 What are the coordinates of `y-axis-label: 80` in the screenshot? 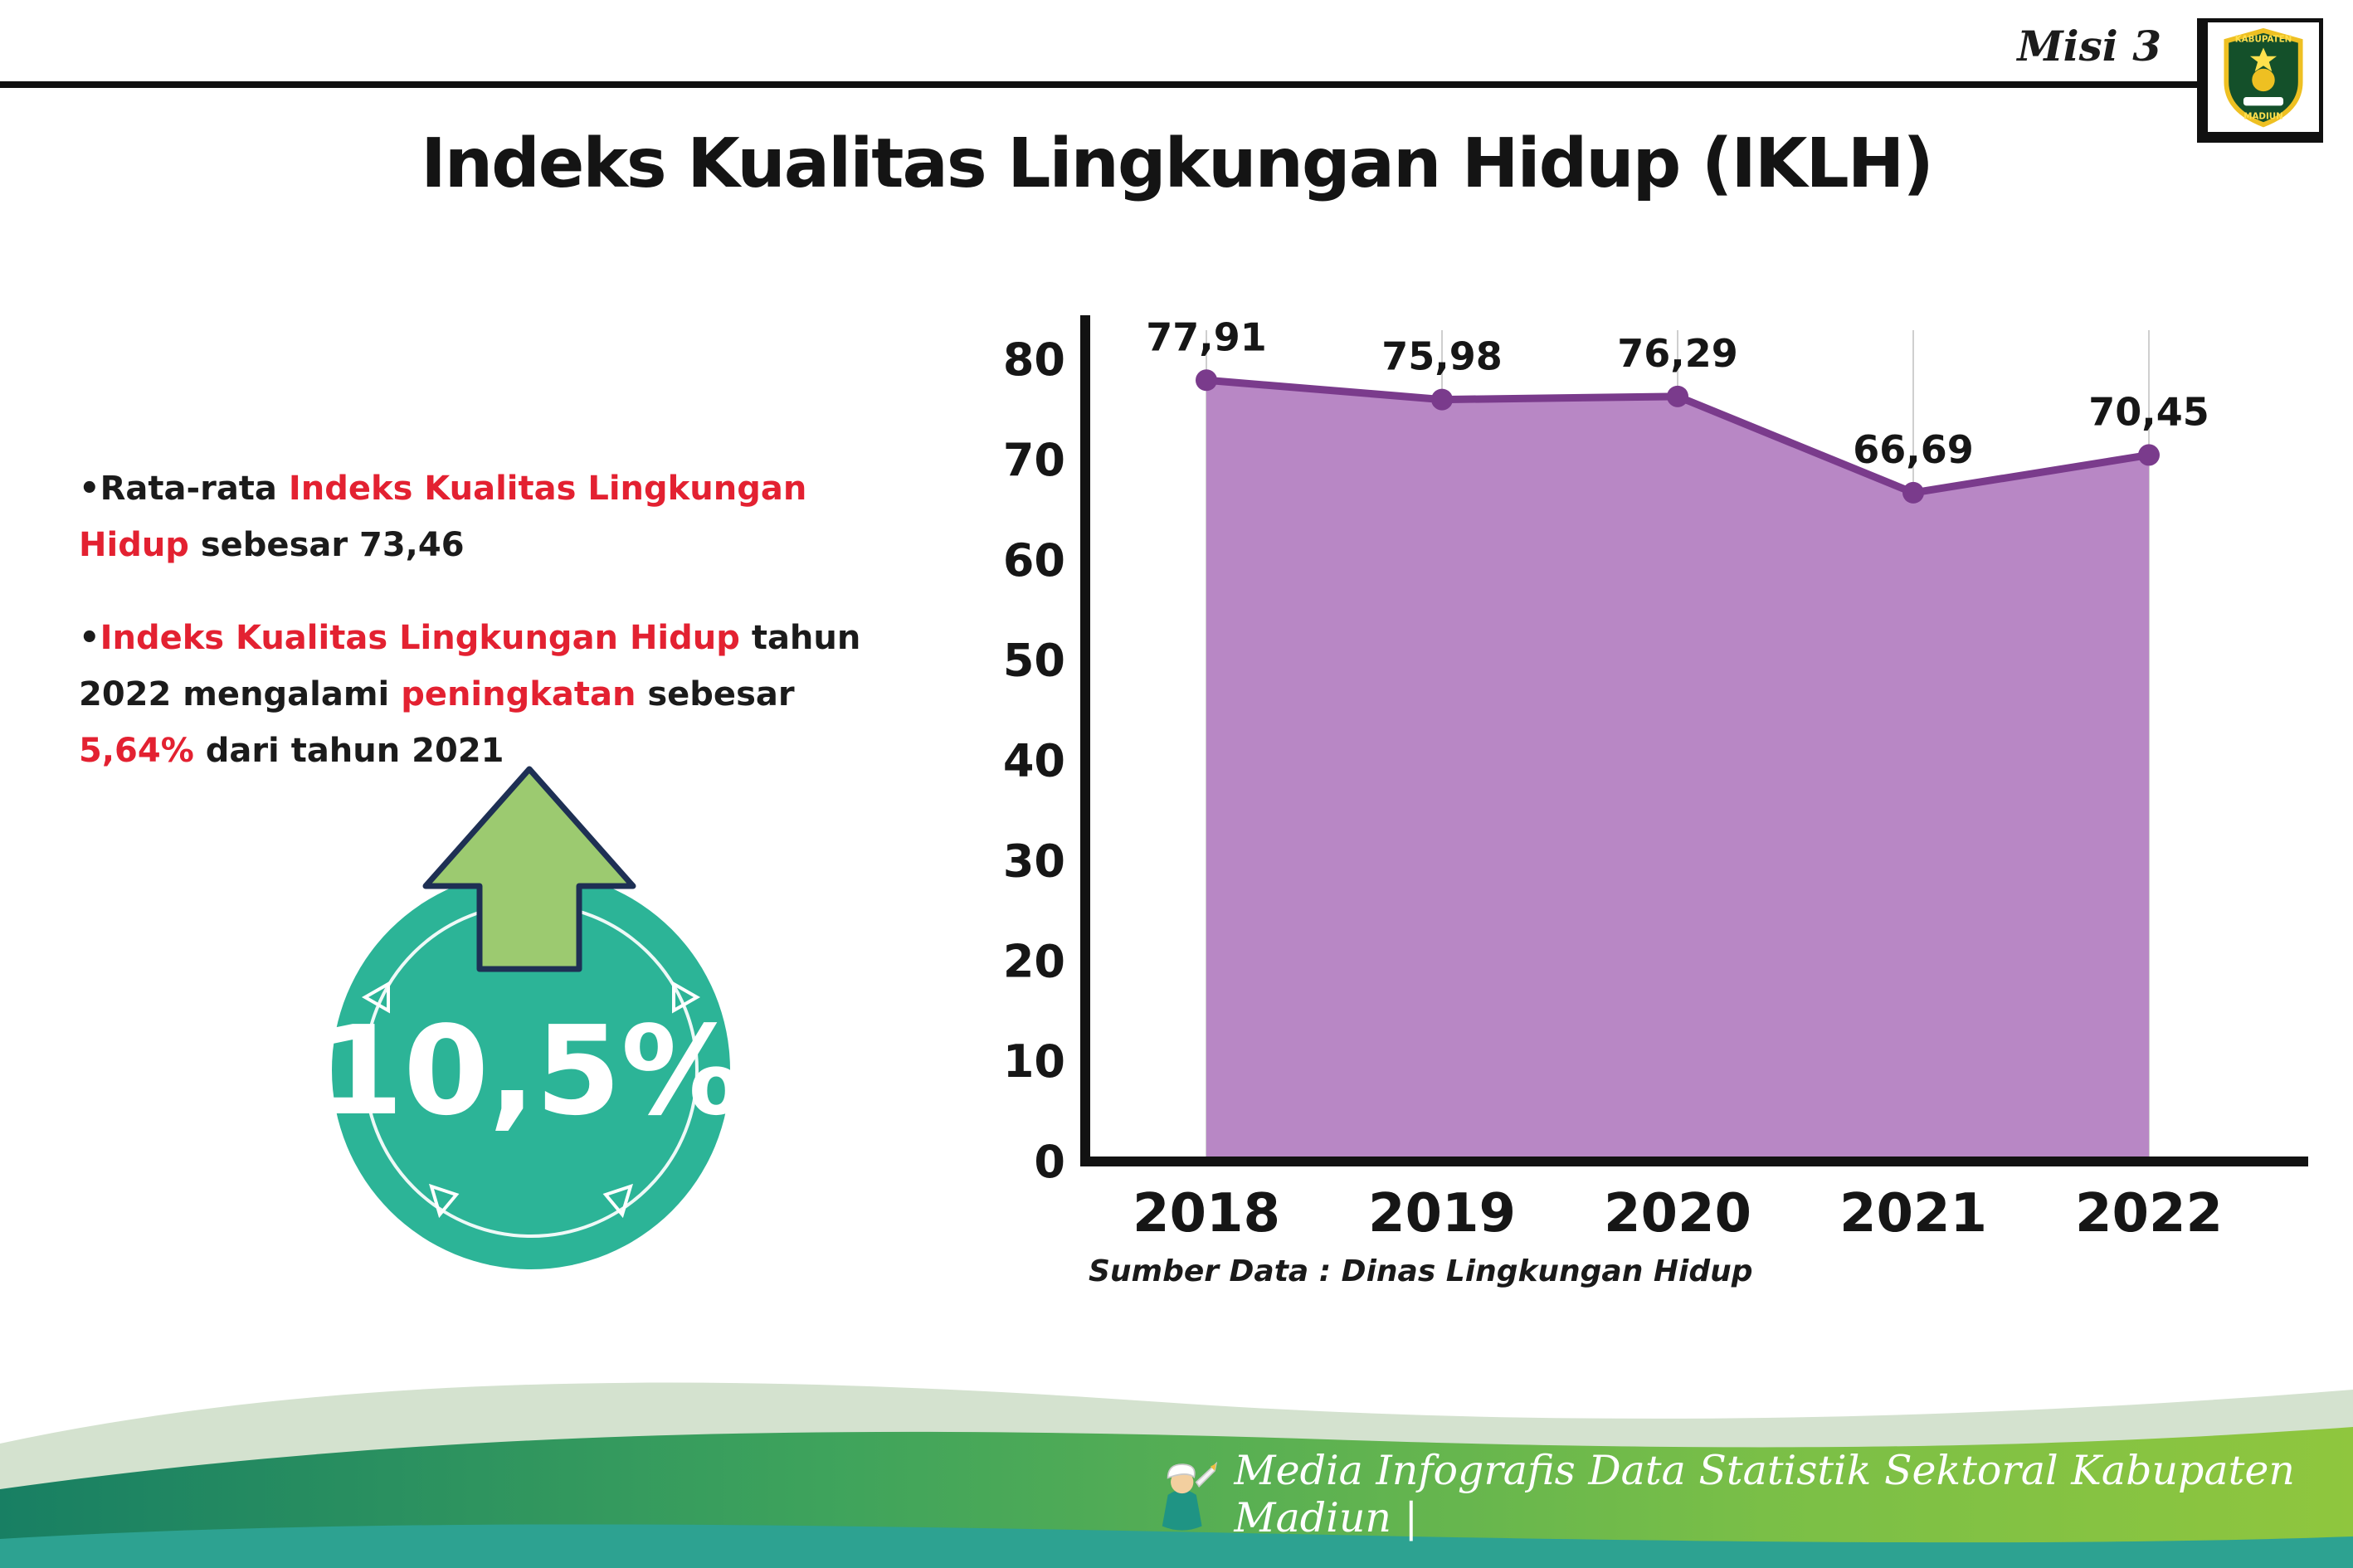 It's located at (1034, 360).